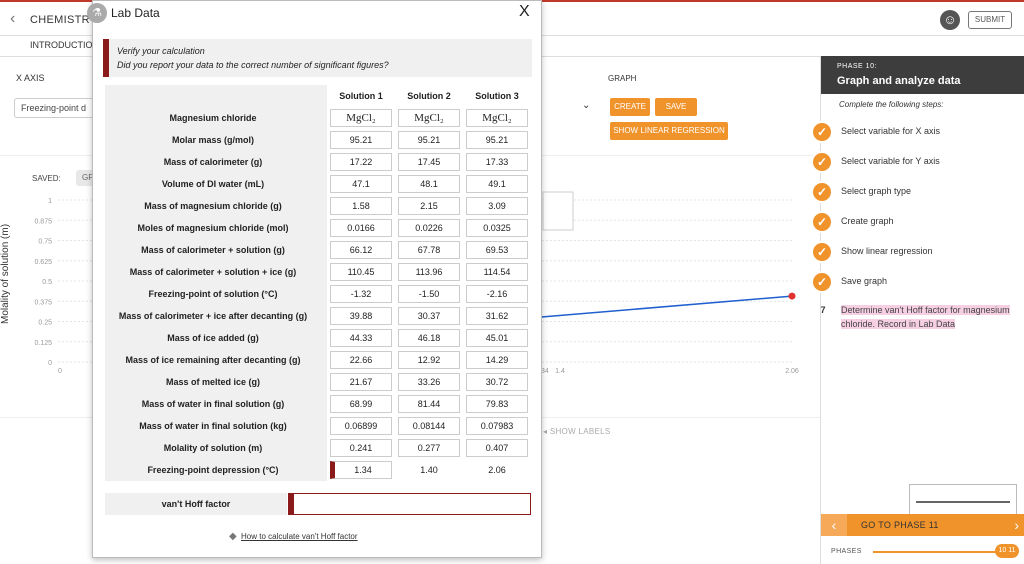 This screenshot has height=564, width=1024. I want to click on value-input-error: 1.34, so click(361, 470).